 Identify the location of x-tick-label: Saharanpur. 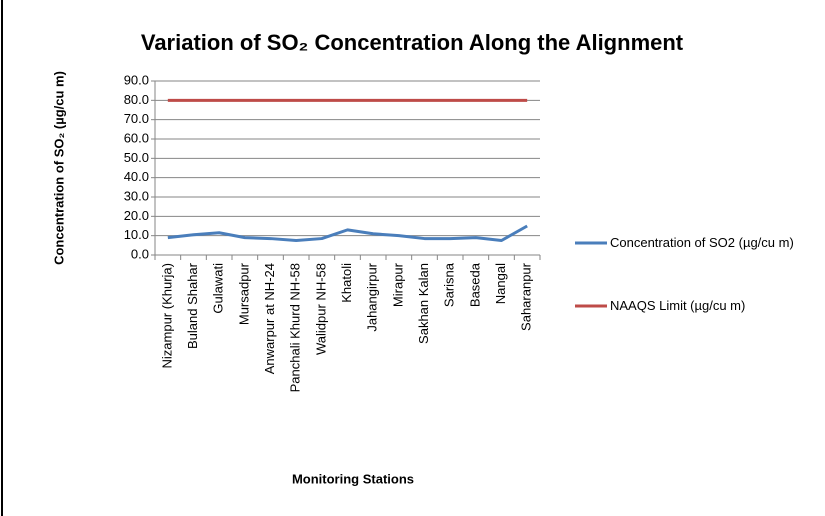
(526, 296).